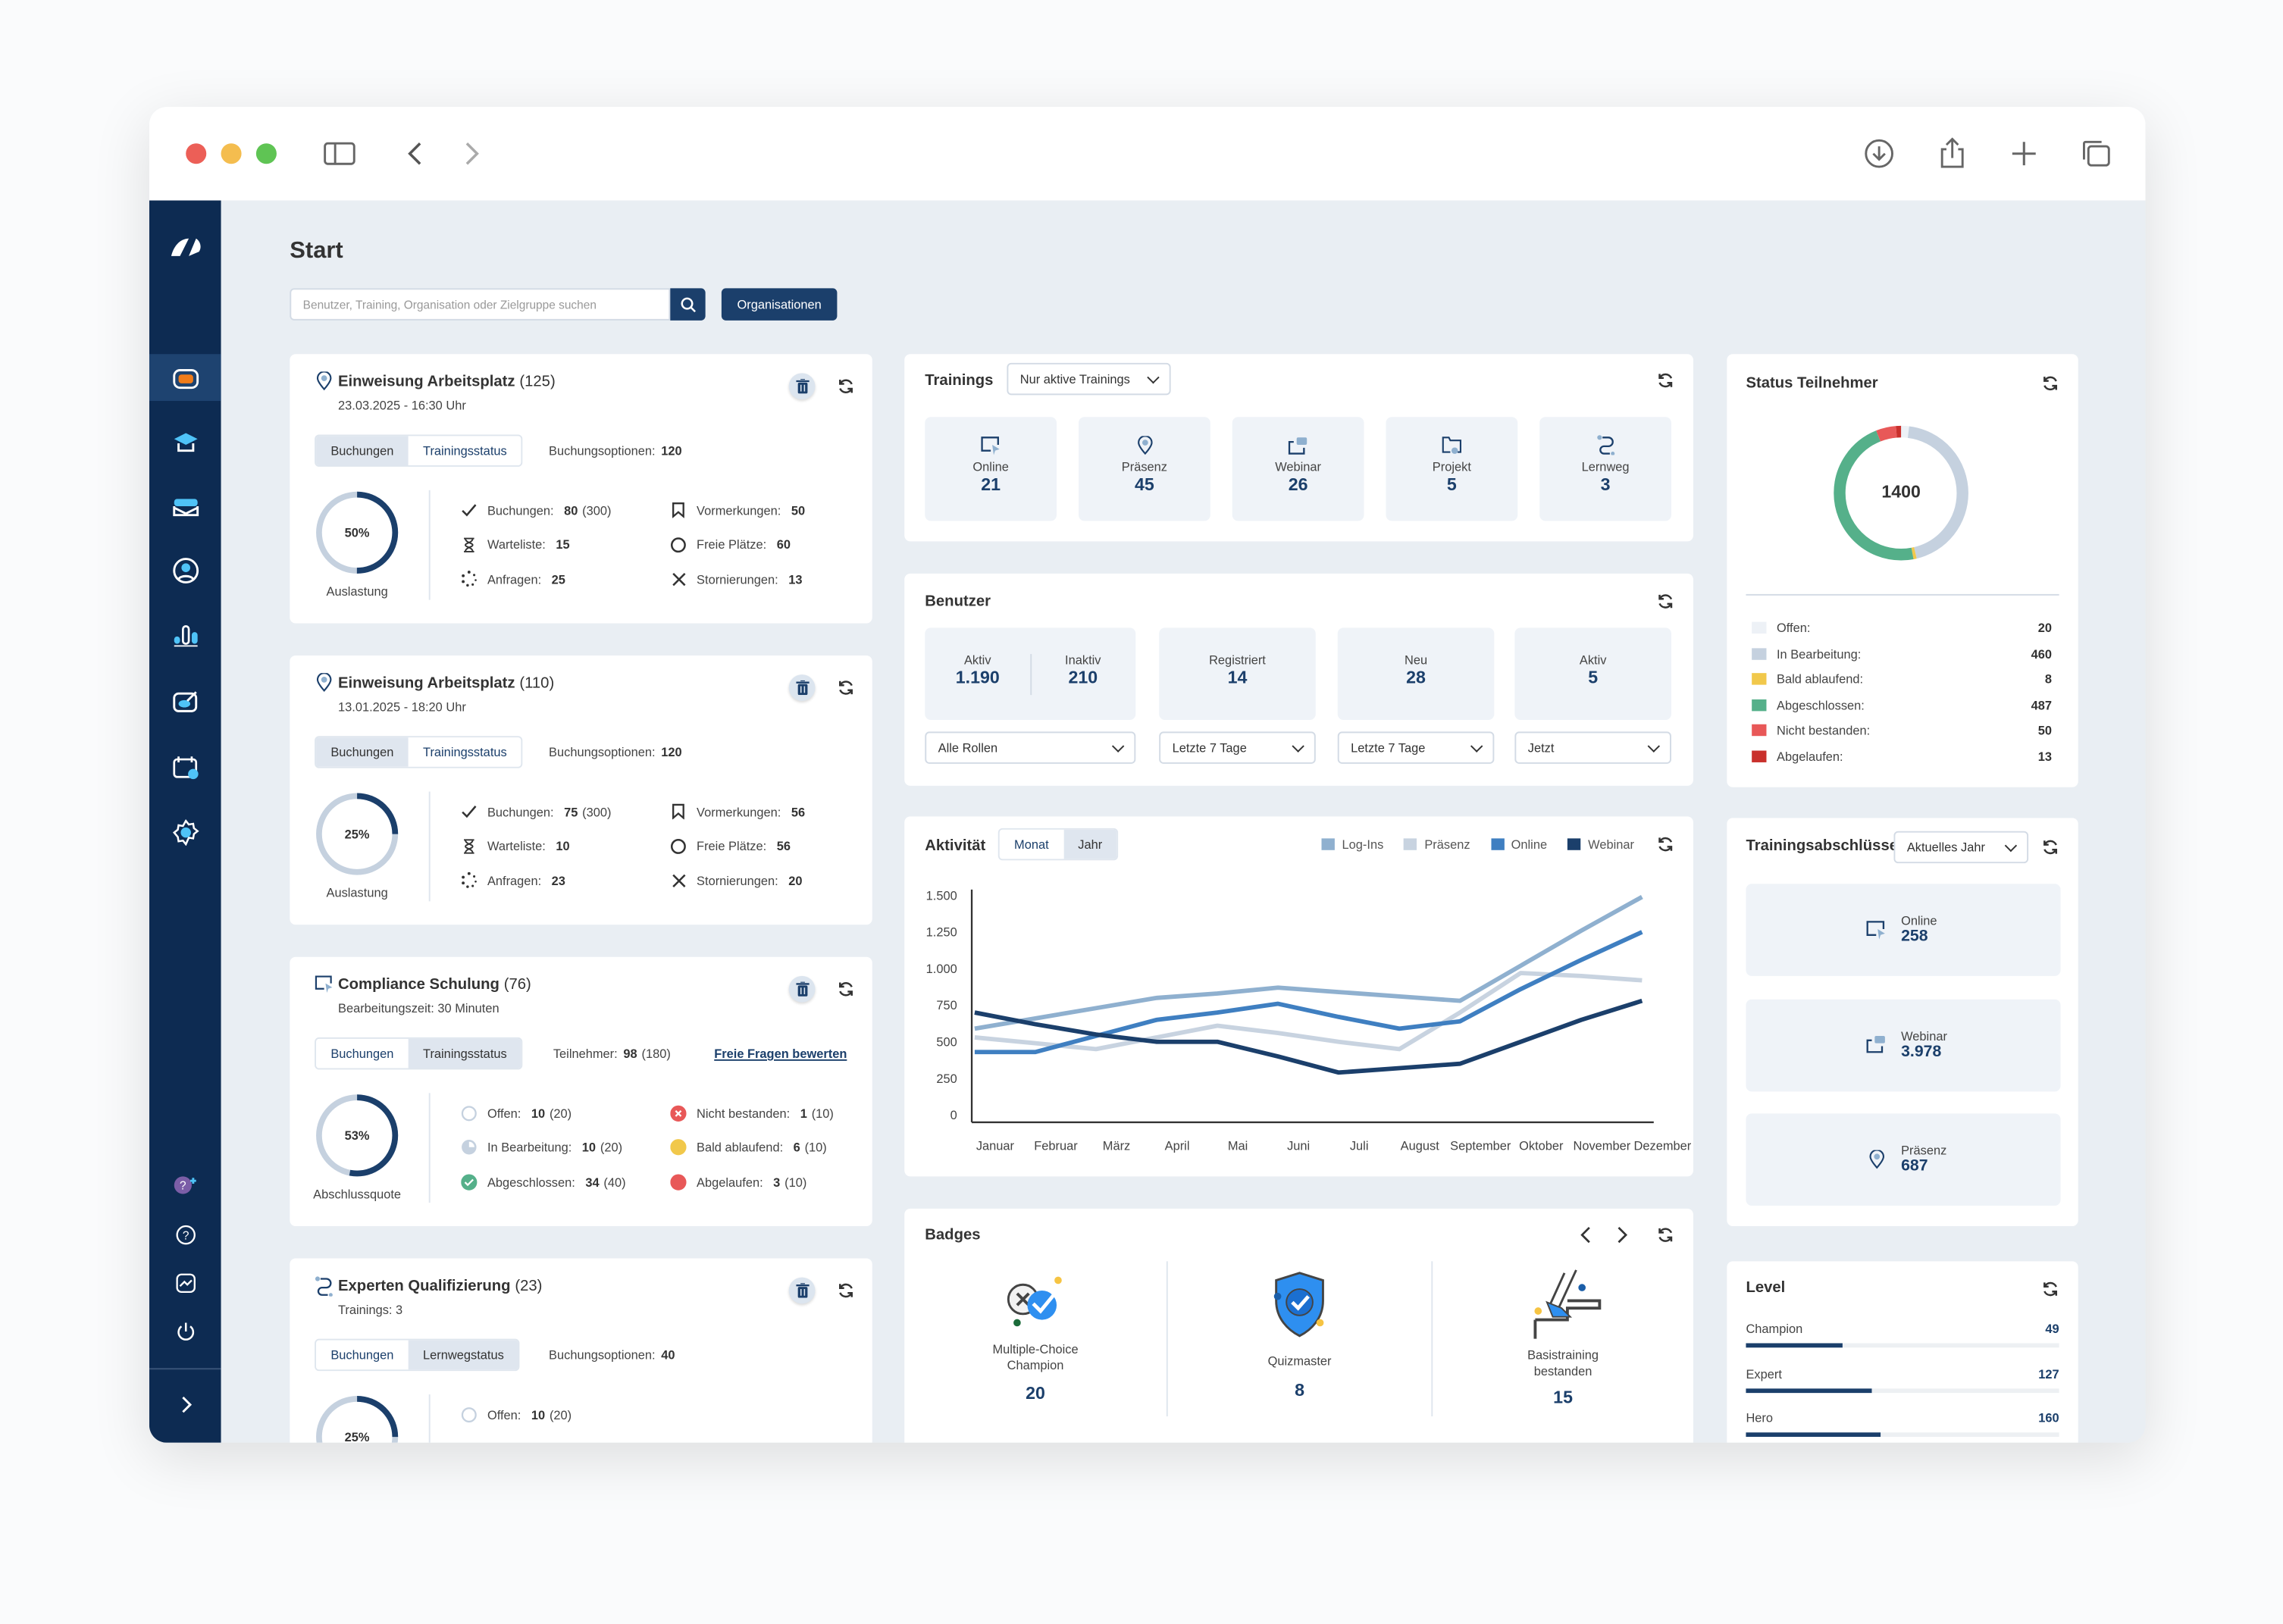 The image size is (2283, 1624). I want to click on toggle-year: Jahr, so click(1090, 844).